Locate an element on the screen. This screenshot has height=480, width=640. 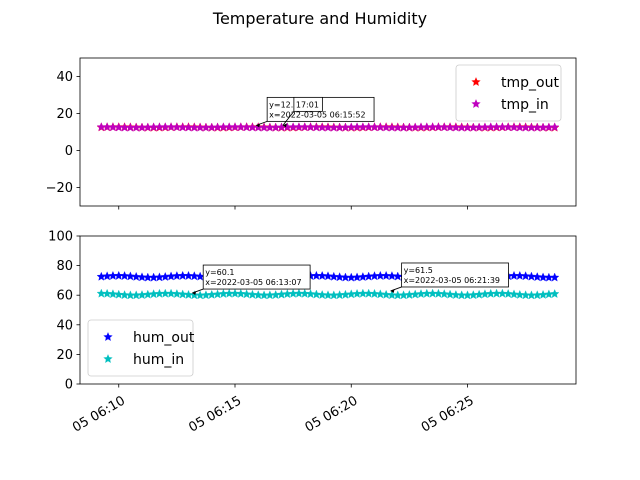
legend: hum_out hum_in is located at coordinates (141, 348).